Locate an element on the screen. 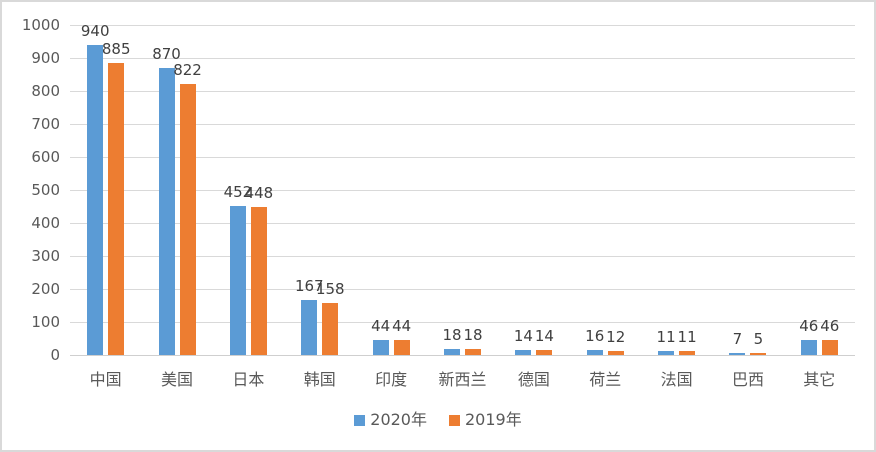  y-axis-tick-label: 1000 is located at coordinates (40, 25).